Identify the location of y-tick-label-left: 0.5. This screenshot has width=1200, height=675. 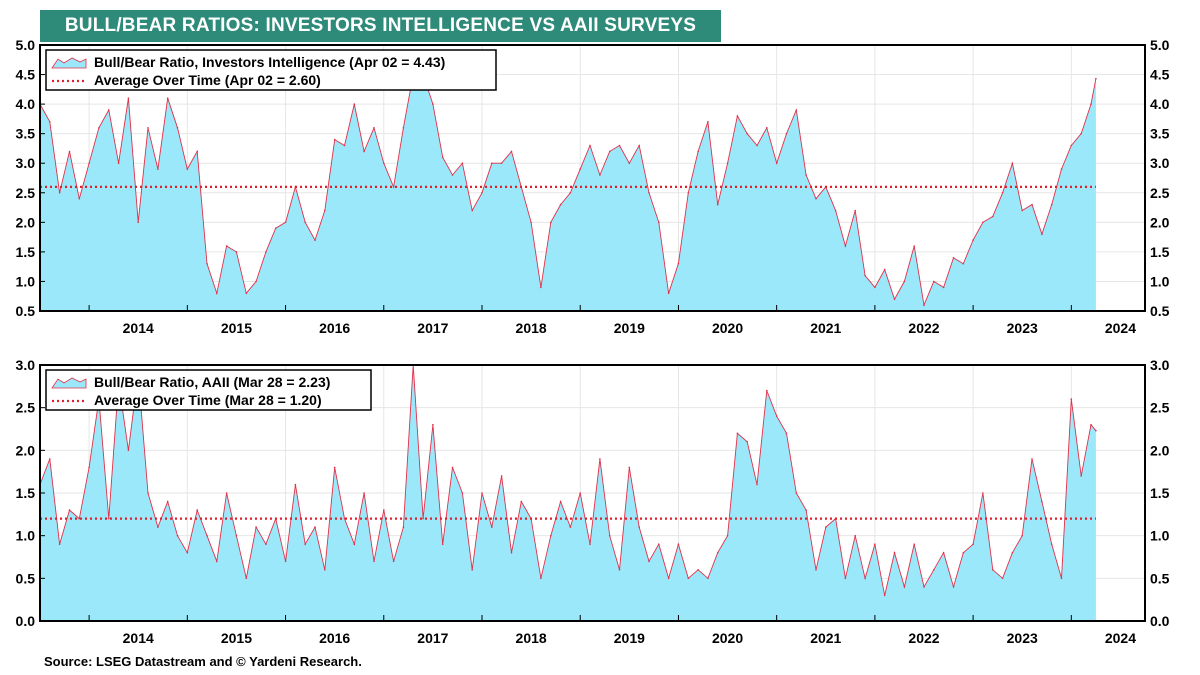
(26, 311).